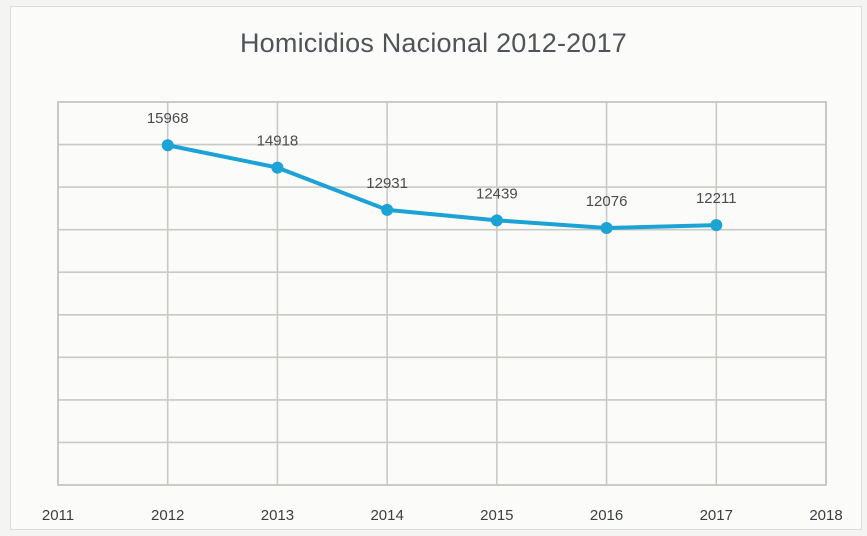 The height and width of the screenshot is (536, 867). What do you see at coordinates (58, 515) in the screenshot?
I see `x-tick-label: 2011` at bounding box center [58, 515].